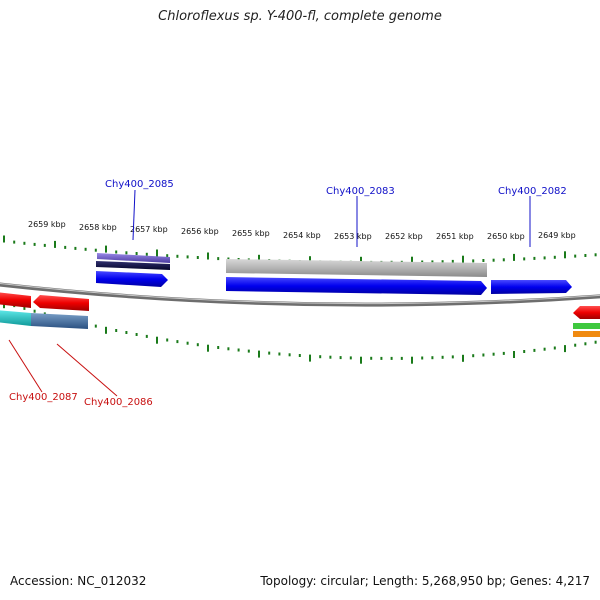 The height and width of the screenshot is (600, 600). Describe the element at coordinates (455, 236) in the screenshot. I see `scale-label: 2651 kbp` at that location.